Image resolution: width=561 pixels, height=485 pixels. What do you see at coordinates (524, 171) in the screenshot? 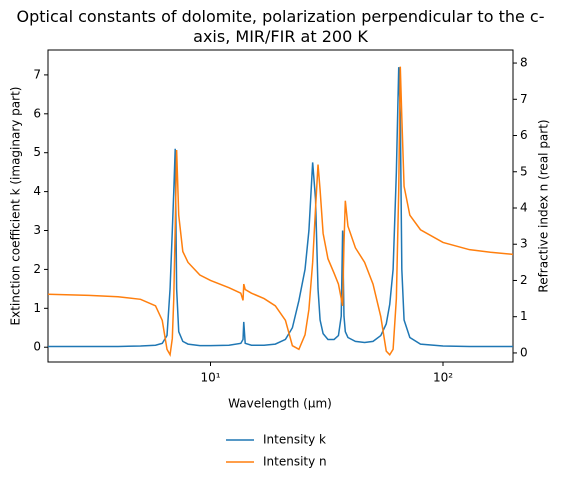
I see `y2-tick-label: 5` at bounding box center [524, 171].